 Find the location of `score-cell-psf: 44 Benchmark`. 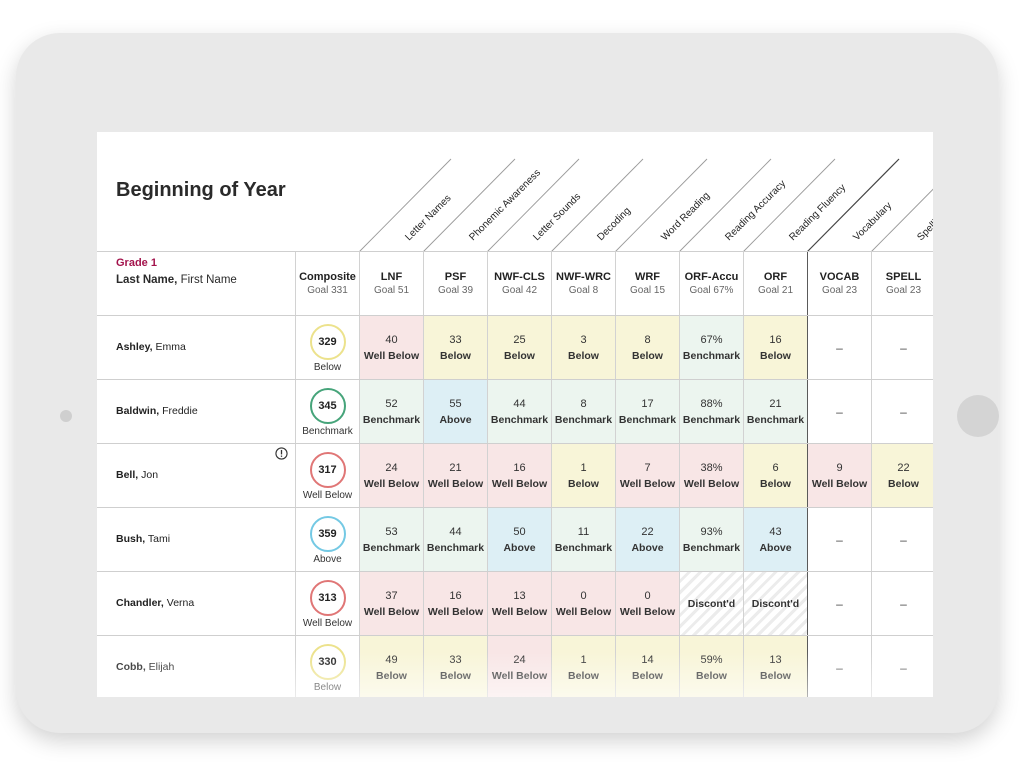

score-cell-psf: 44 Benchmark is located at coordinates (455, 540).